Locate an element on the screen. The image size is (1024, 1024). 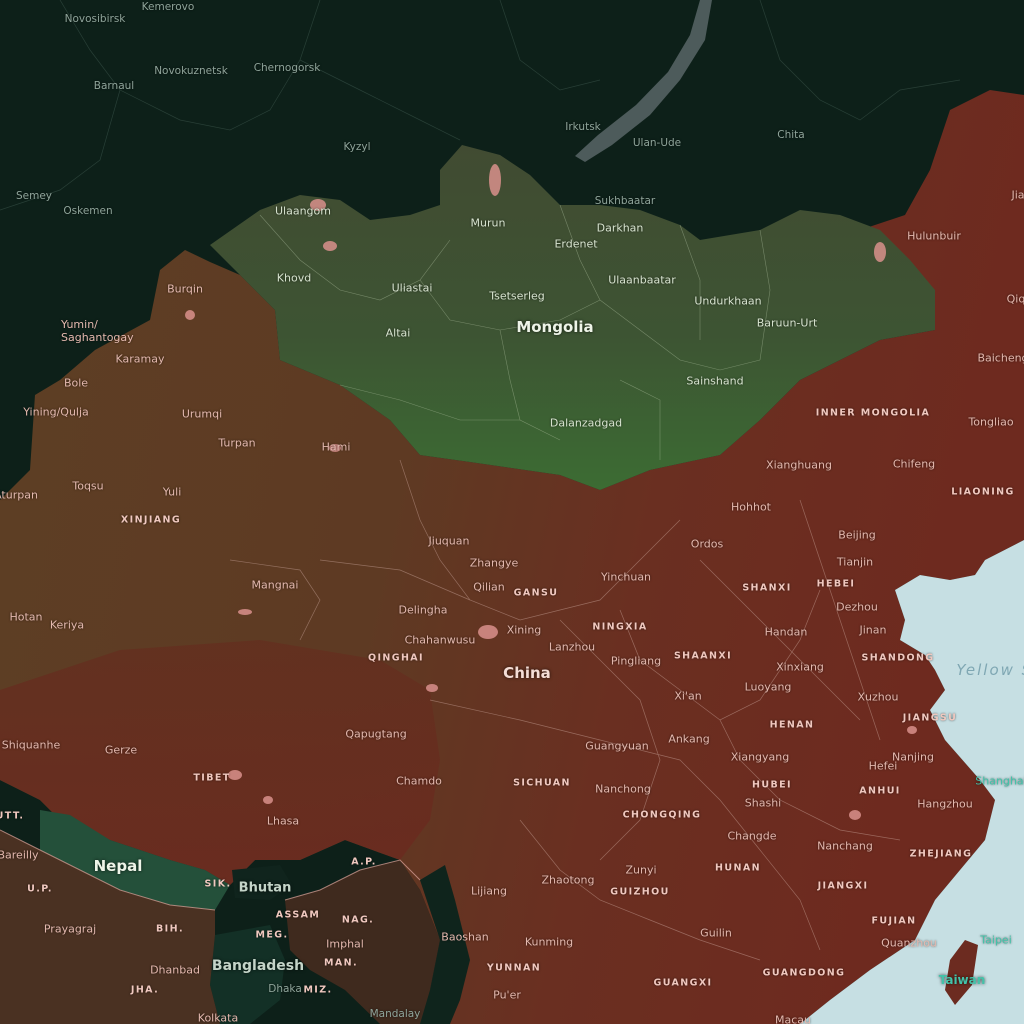
bhutan-land is located at coordinates (262, 882).